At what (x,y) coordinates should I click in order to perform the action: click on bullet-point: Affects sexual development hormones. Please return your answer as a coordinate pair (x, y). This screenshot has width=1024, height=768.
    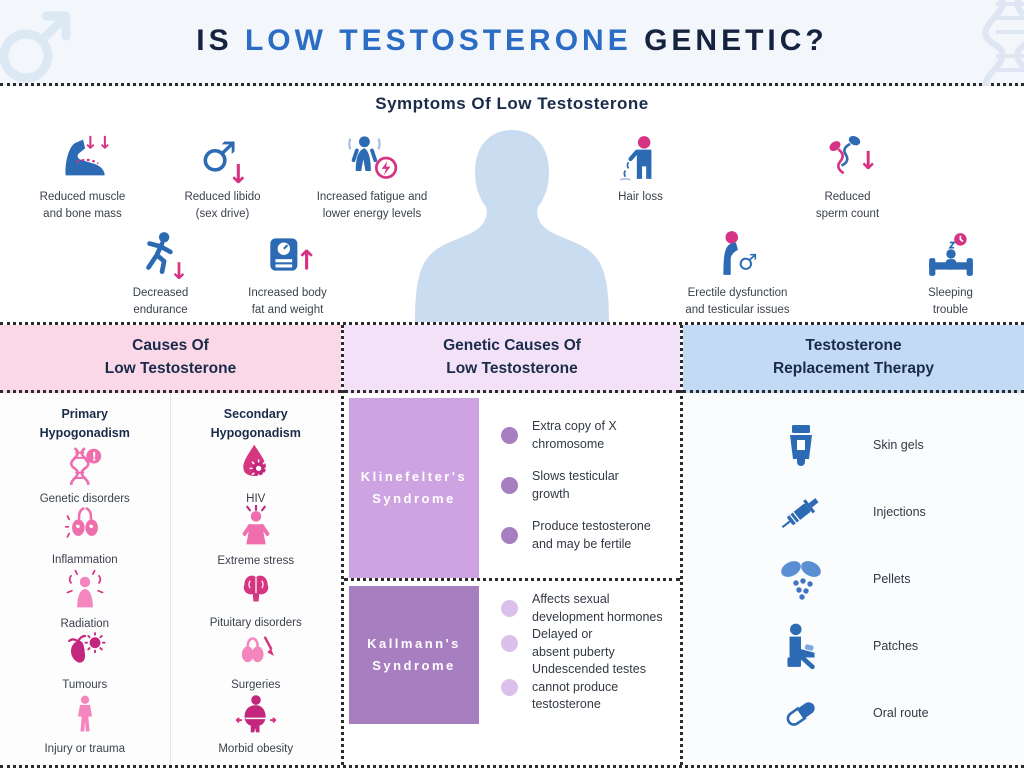
    Looking at the image, I should click on (587, 608).